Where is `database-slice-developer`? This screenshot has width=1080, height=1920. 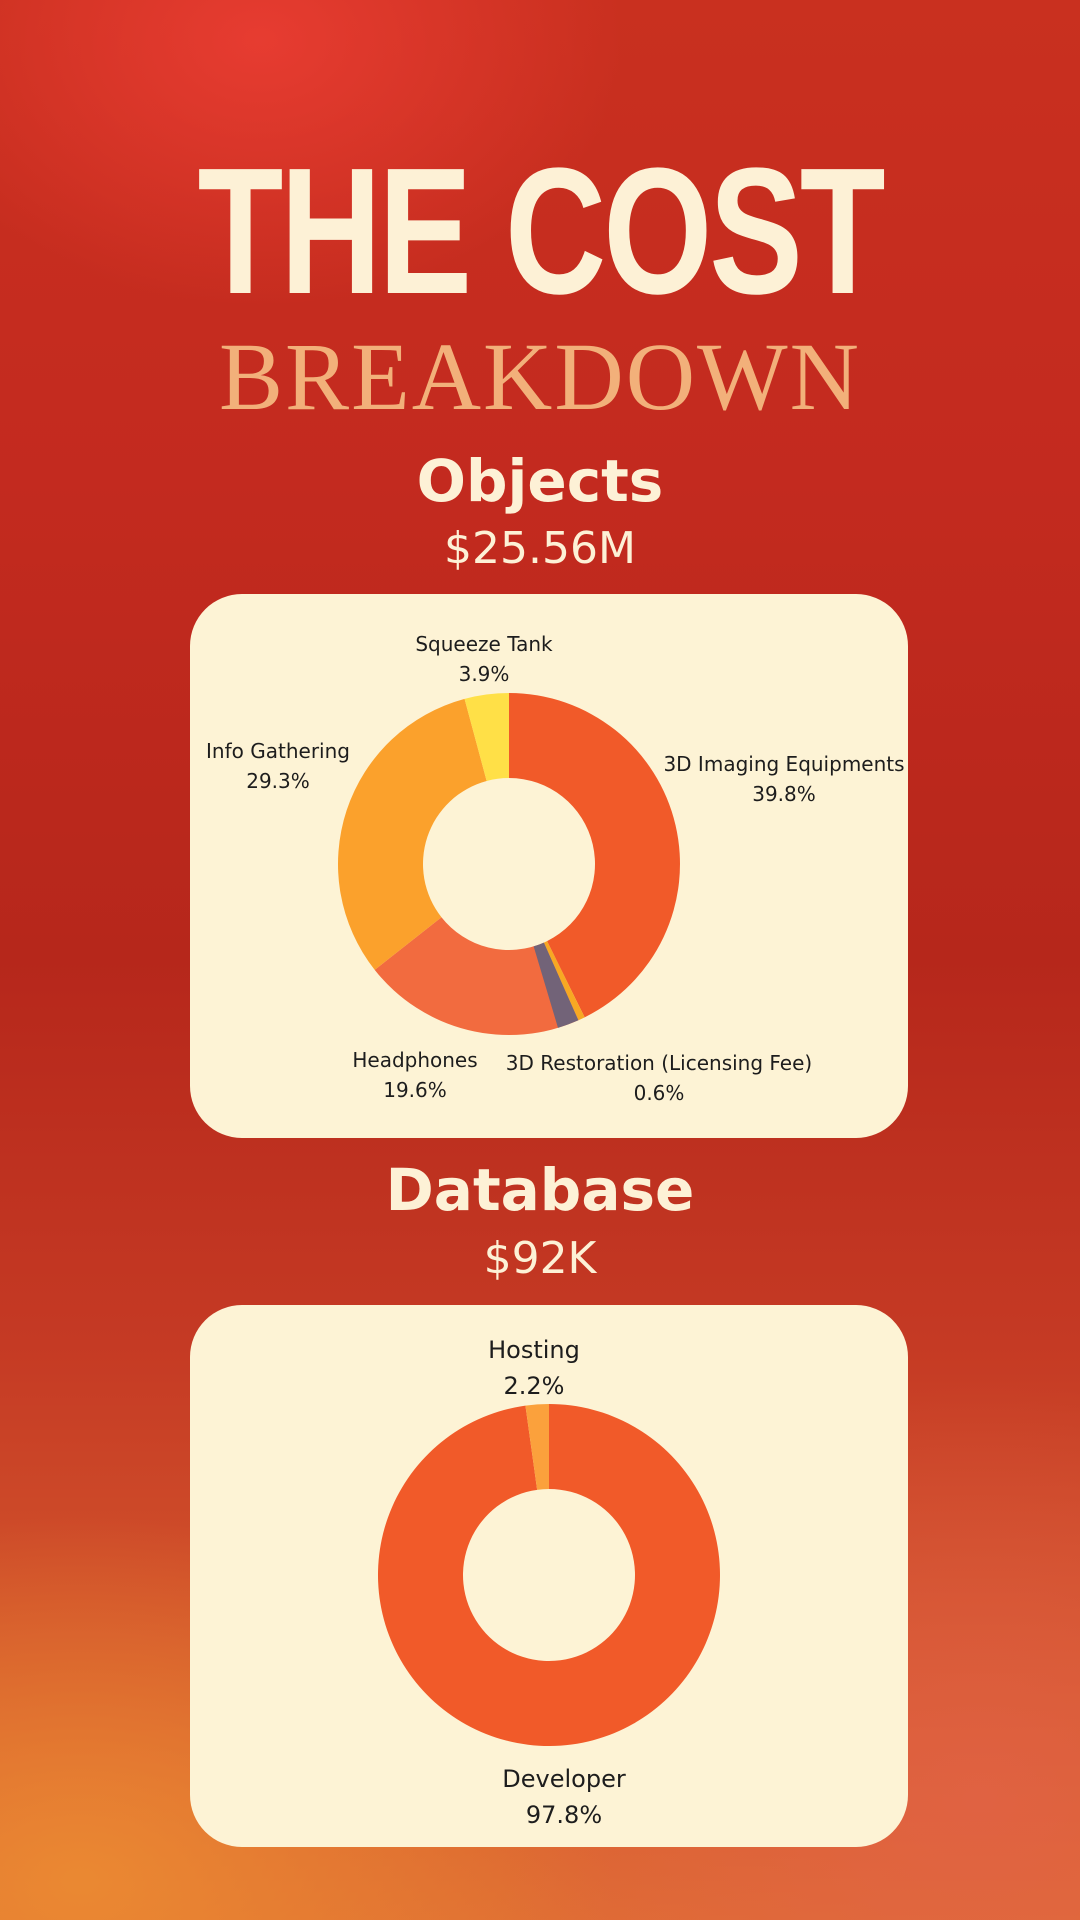 database-slice-developer is located at coordinates (548, 1575).